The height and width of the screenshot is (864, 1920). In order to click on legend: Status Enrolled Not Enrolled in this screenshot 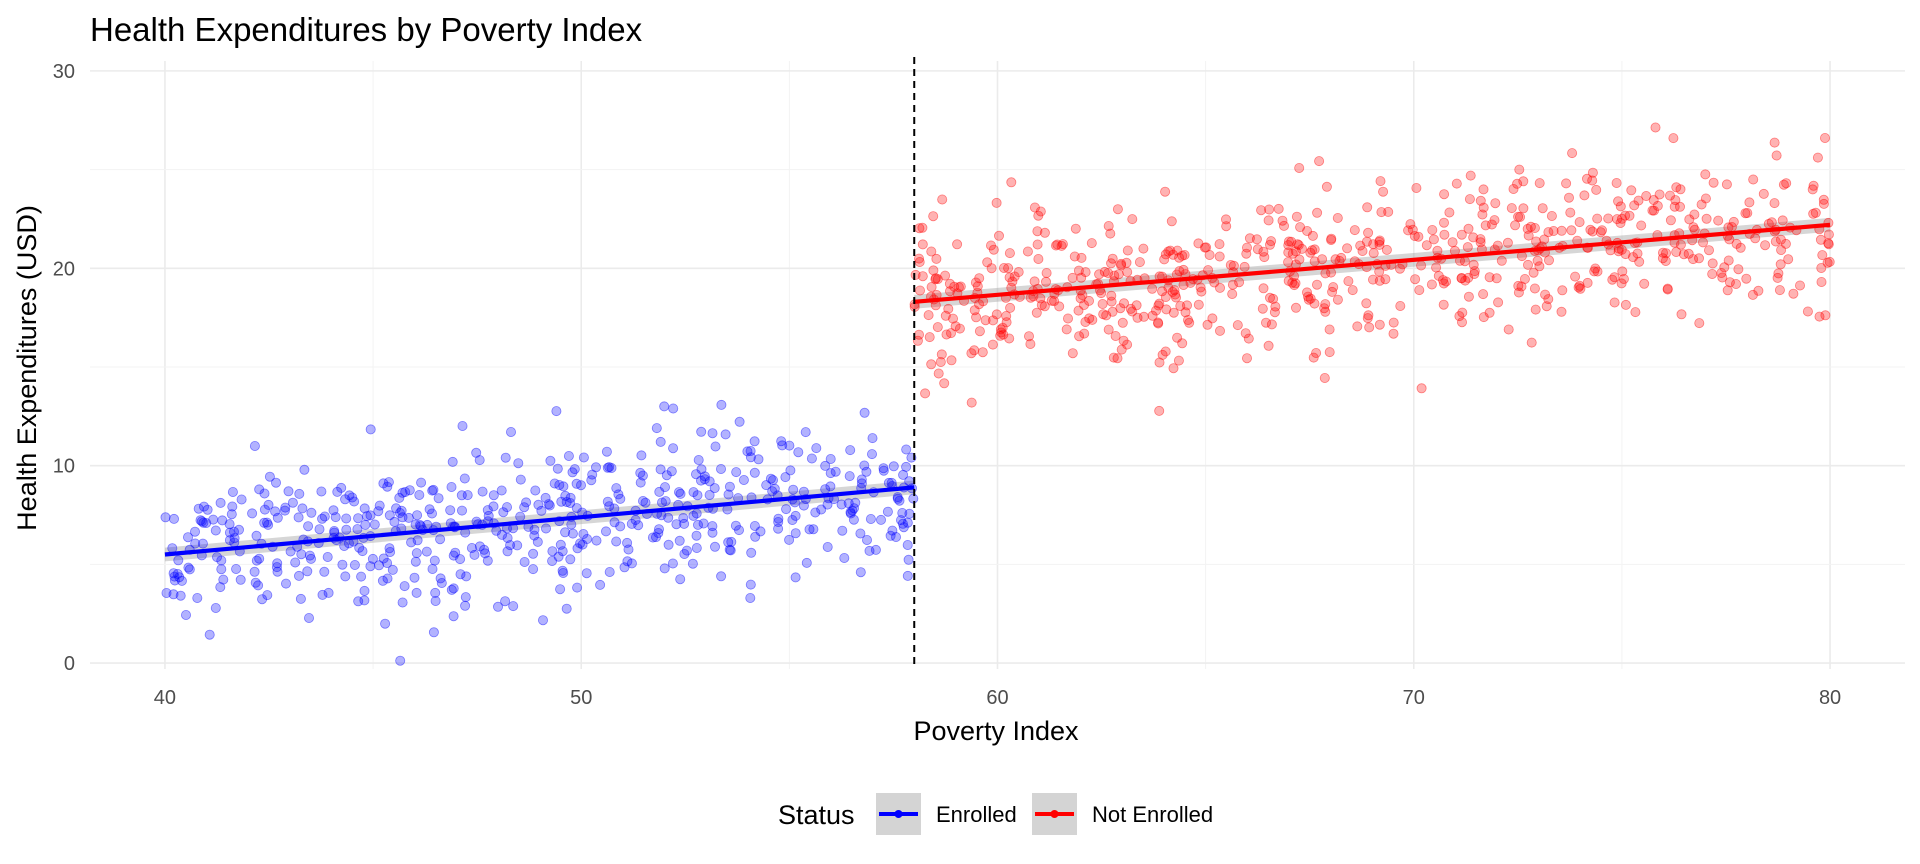, I will do `click(995, 814)`.